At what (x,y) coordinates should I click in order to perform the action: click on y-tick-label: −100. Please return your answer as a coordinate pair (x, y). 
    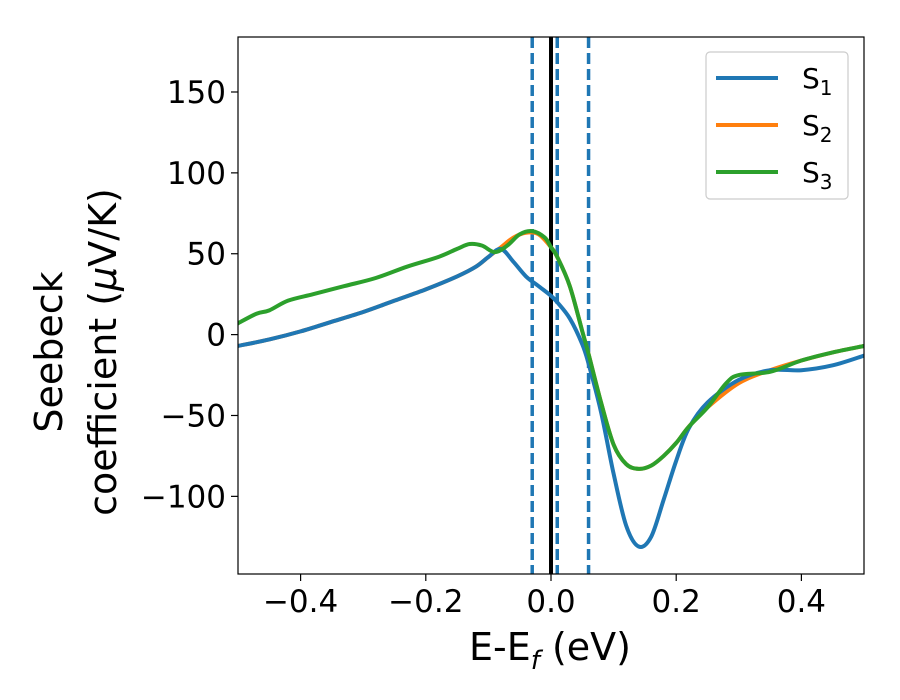
    Looking at the image, I should click on (183, 497).